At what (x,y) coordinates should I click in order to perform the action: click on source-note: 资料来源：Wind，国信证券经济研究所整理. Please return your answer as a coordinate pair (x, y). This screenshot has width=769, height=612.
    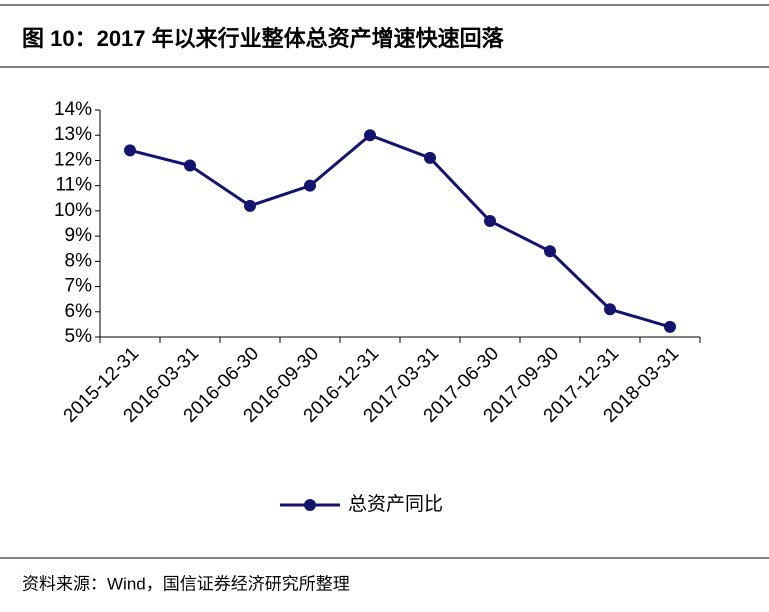
    Looking at the image, I should click on (186, 583).